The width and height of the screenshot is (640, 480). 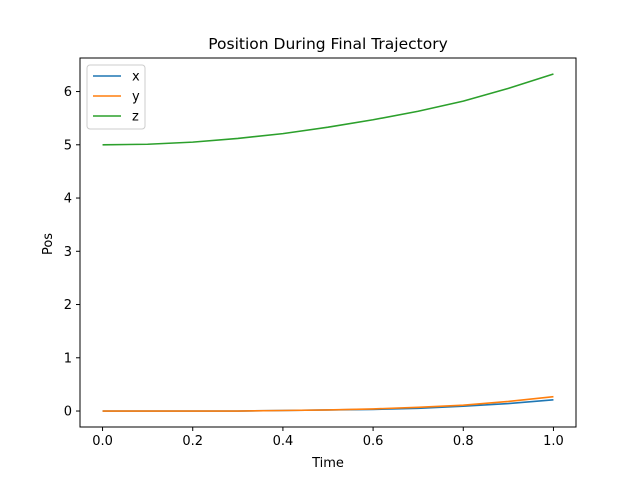 I want to click on y-axis-label: Pos, so click(x=48, y=244).